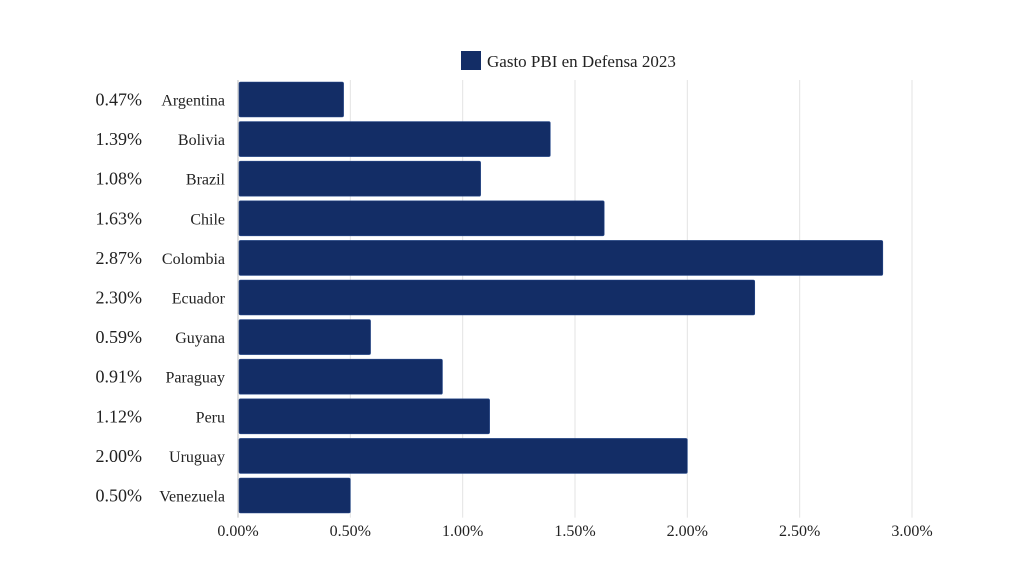  What do you see at coordinates (195, 378) in the screenshot?
I see `category-label: Paraguay` at bounding box center [195, 378].